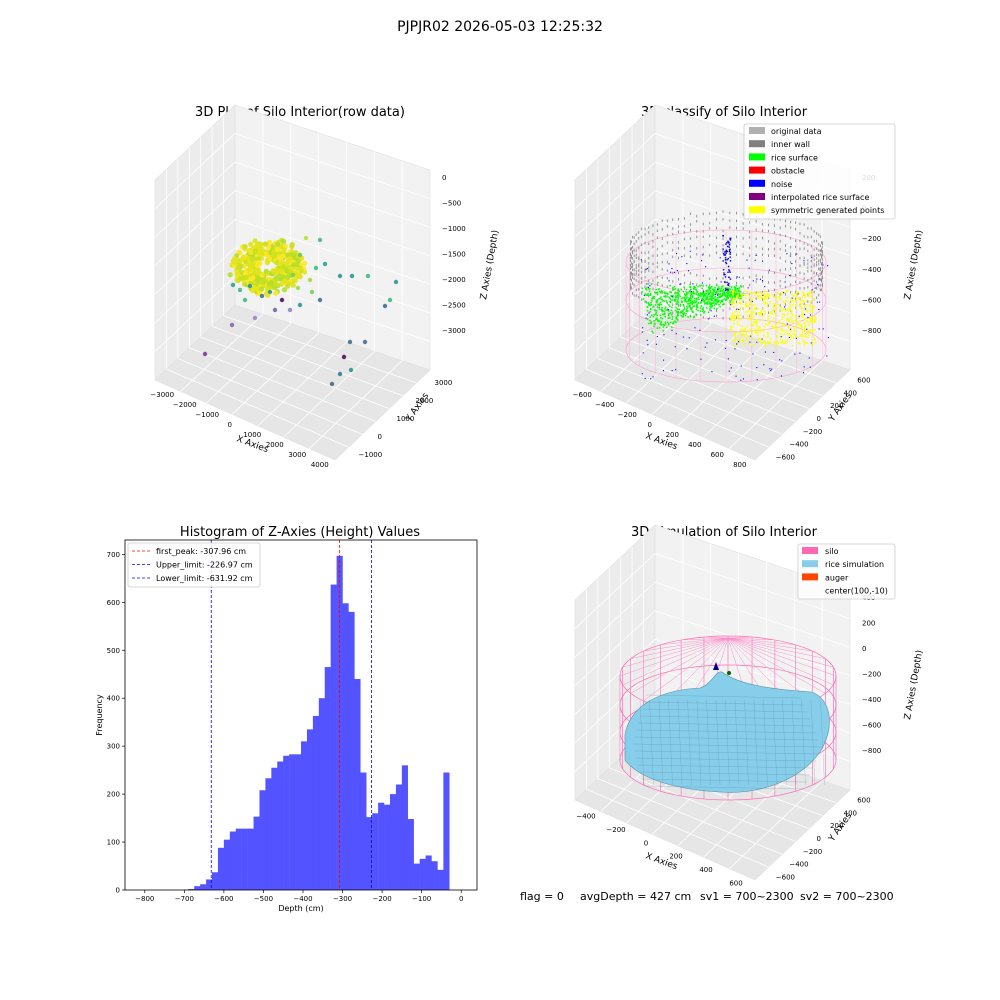 Image resolution: width=1000 pixels, height=1000 pixels. I want to click on raw-plot-ytick: 1000, so click(406, 419).